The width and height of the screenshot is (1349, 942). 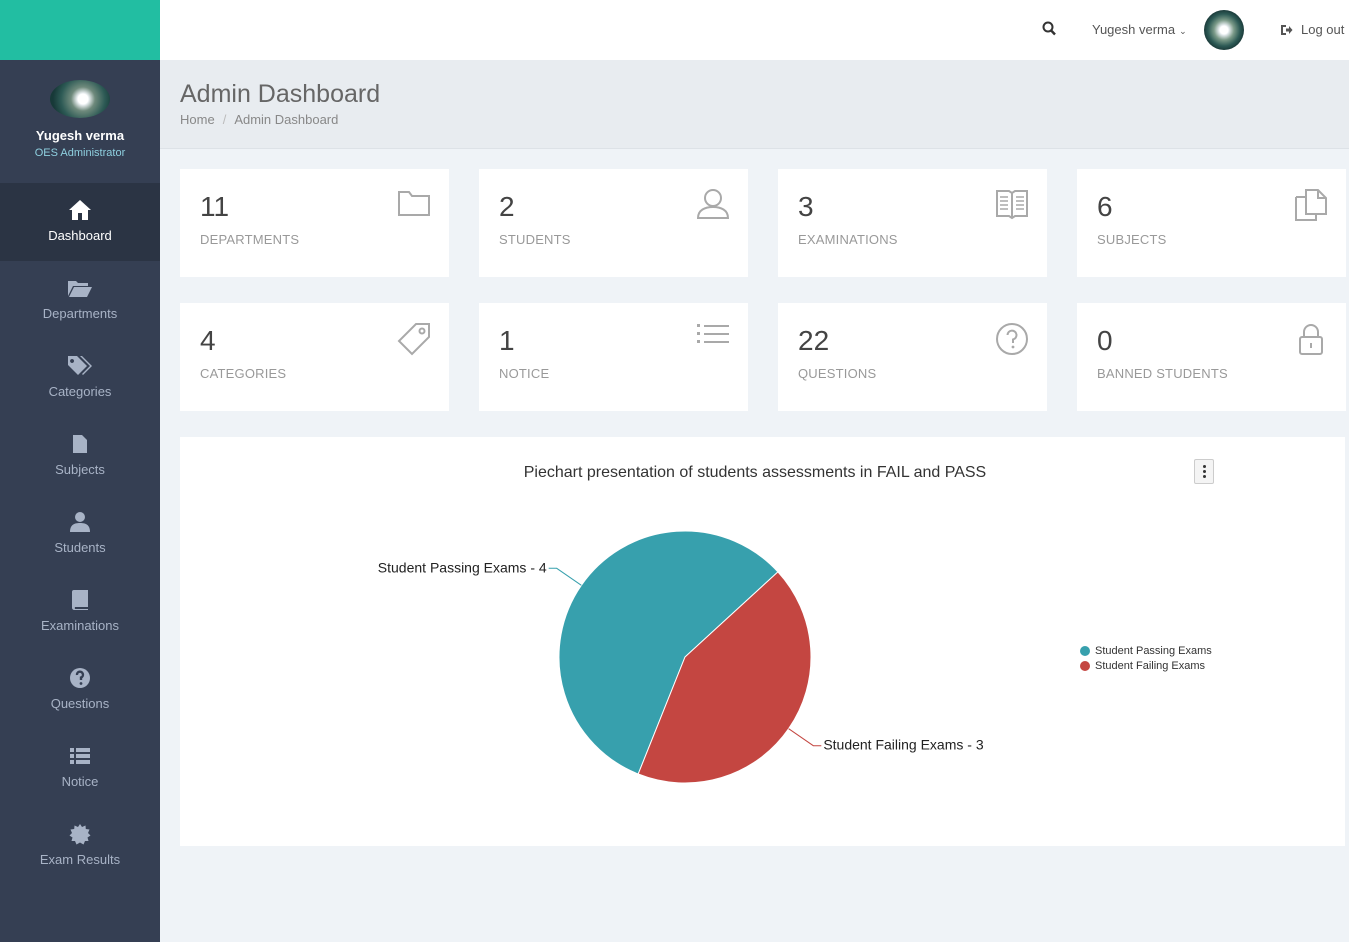 I want to click on stat-card-departments: 11 DEPARTMENTS, so click(x=314, y=223).